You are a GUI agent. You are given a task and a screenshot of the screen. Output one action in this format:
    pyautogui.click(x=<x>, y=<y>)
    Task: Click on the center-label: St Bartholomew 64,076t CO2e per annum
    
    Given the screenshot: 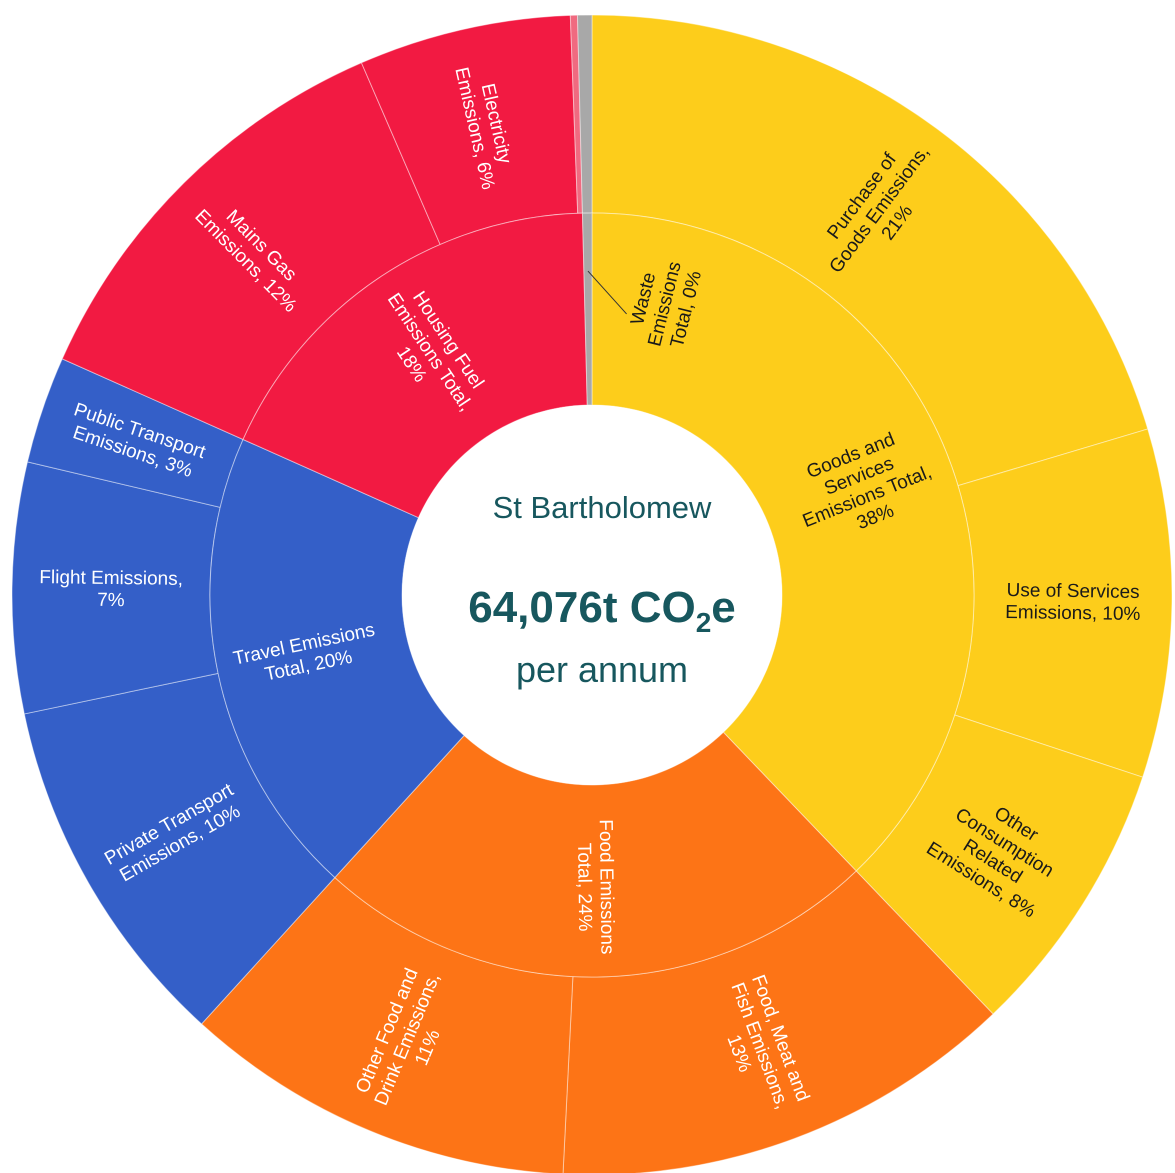 What is the action you would take?
    pyautogui.click(x=592, y=595)
    